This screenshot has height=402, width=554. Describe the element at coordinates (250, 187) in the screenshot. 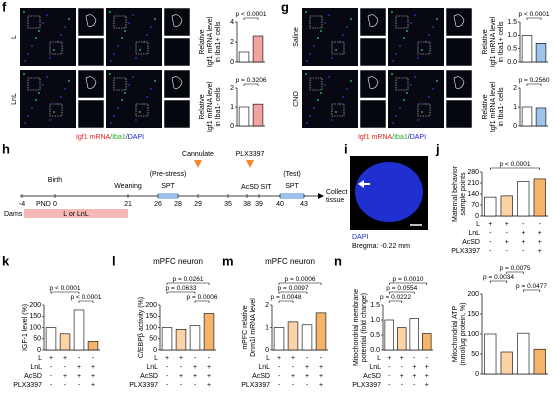

I see `timeline-label: AcSD` at that location.